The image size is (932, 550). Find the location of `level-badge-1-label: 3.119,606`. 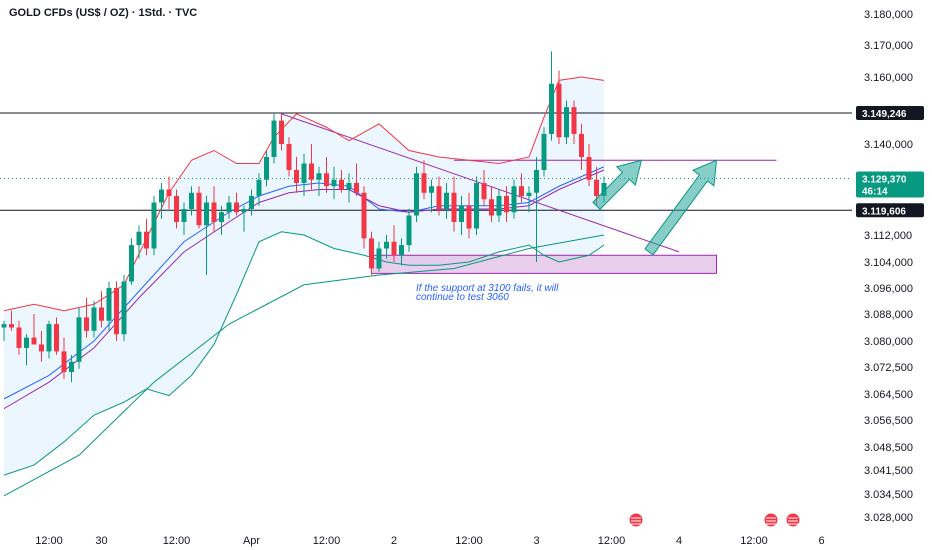

level-badge-1-label: 3.119,606 is located at coordinates (884, 211).